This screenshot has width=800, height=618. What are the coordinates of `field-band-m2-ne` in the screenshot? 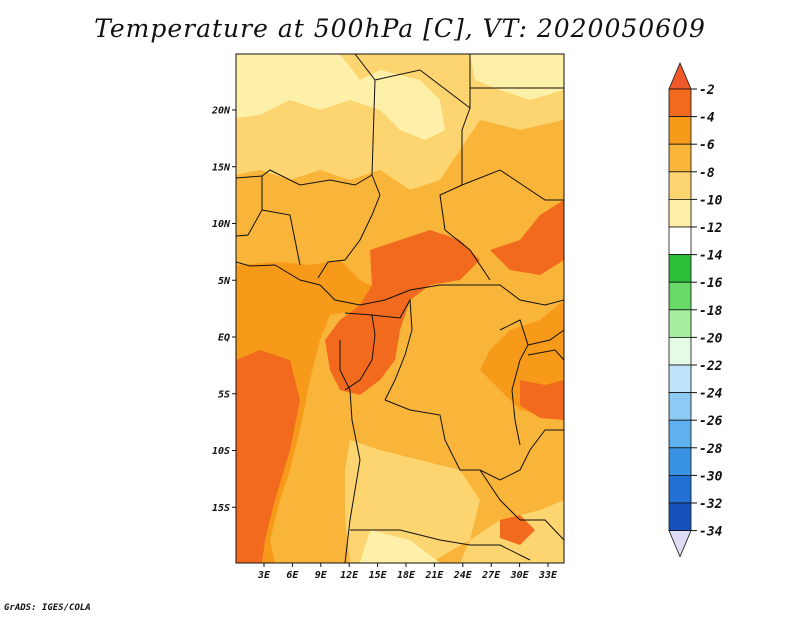 It's located at (527, 237).